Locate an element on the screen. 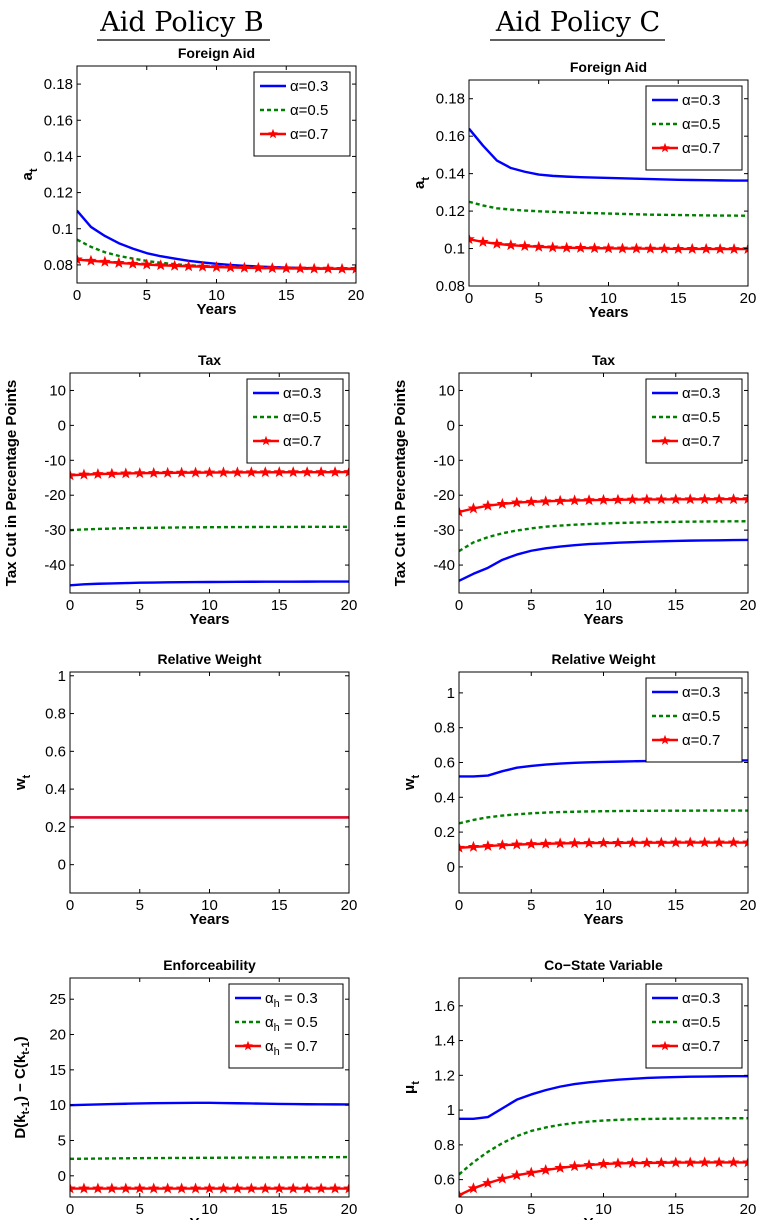 This screenshot has width=757, height=1220. y-tick-label: 1.6 is located at coordinates (444, 1006).